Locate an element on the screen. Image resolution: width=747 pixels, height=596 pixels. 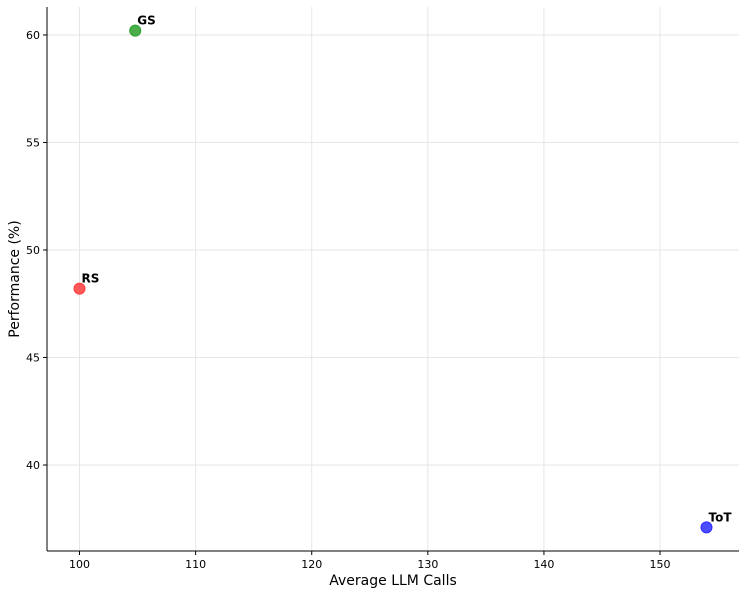
y-tick-label: 50 is located at coordinates (33, 250).